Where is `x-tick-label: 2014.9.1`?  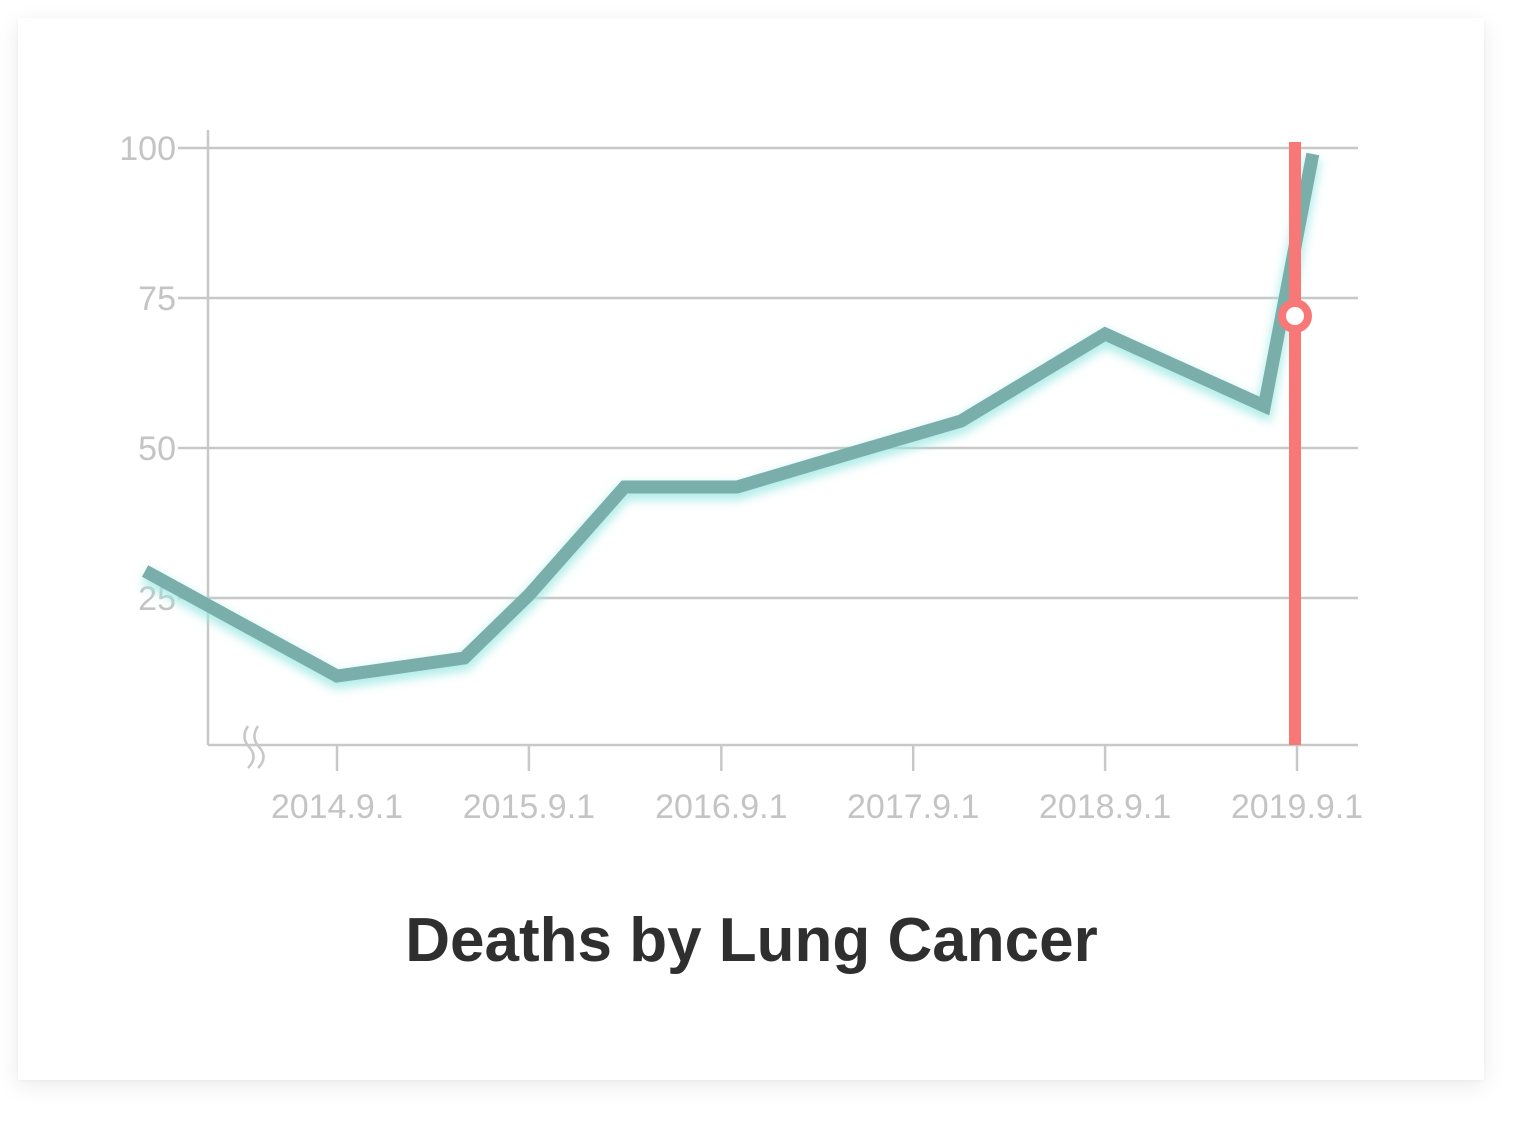 x-tick-label: 2014.9.1 is located at coordinates (337, 807).